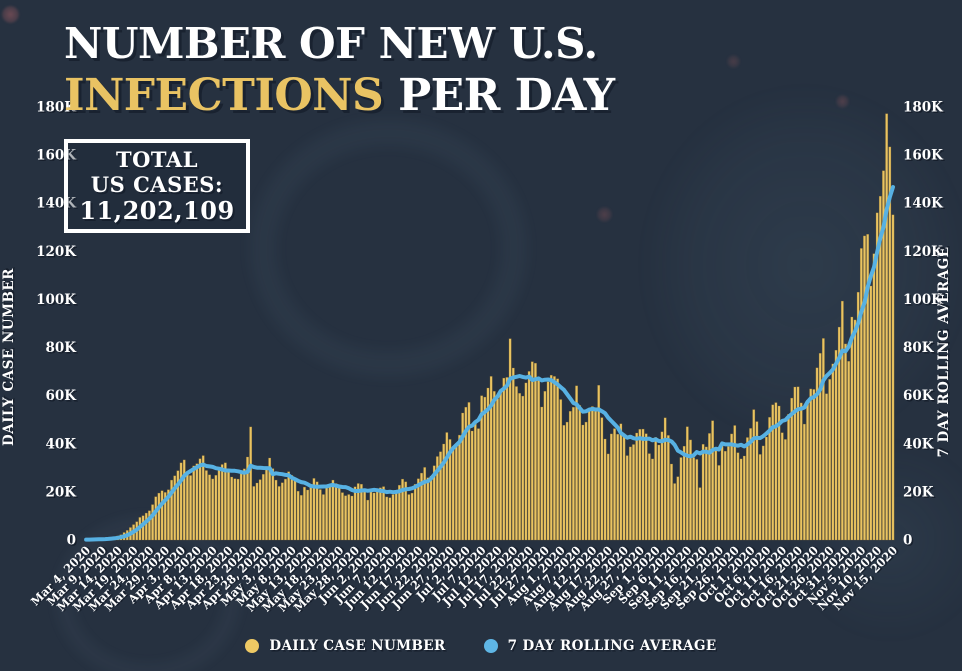 This screenshot has width=962, height=671. I want to click on legend-item-rolling-average: 7 DAY ROLLING AVERAGE, so click(600, 646).